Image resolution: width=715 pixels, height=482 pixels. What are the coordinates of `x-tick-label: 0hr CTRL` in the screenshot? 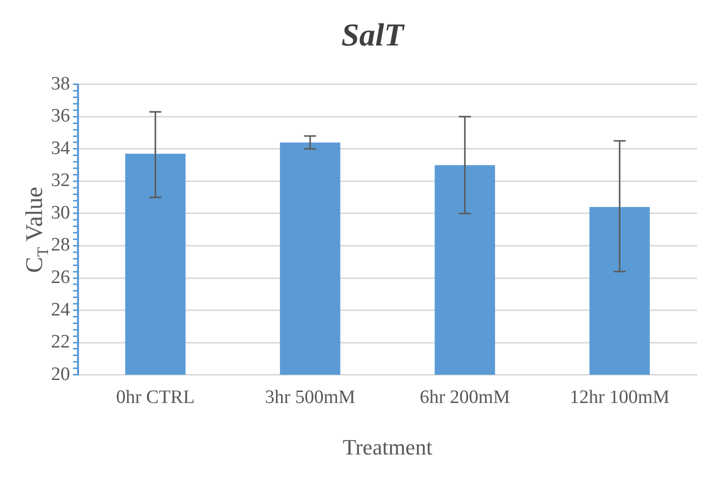 It's located at (155, 397).